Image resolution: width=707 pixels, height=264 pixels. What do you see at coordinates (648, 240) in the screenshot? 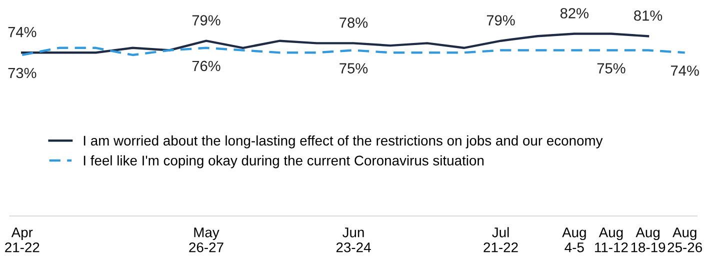
I see `x-tick-label: Aug 18-19` at bounding box center [648, 240].